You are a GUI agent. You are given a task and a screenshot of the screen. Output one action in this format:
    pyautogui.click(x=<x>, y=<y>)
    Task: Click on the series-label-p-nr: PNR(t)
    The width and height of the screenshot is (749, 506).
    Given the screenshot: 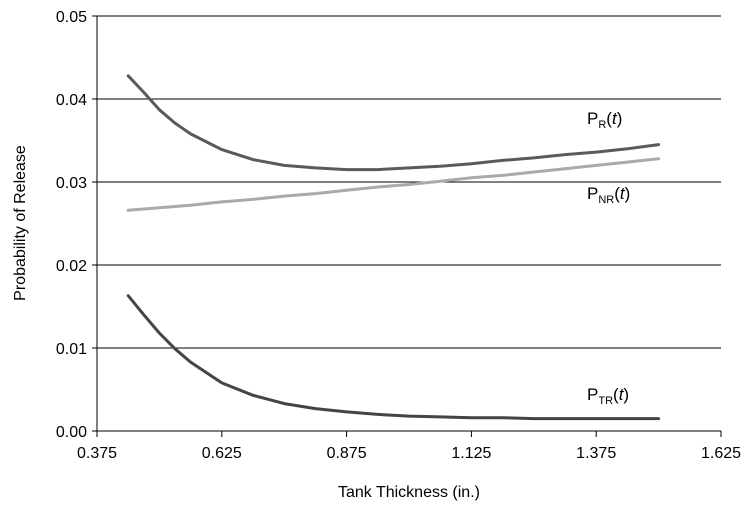 What is the action you would take?
    pyautogui.click(x=608, y=195)
    